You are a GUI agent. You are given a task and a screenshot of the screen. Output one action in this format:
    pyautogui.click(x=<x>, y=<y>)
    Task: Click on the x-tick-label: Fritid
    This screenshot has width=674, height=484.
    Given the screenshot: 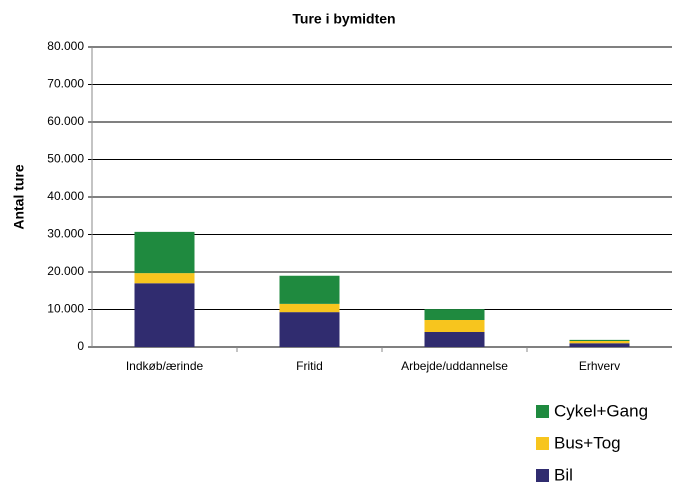 What is the action you would take?
    pyautogui.click(x=309, y=366)
    